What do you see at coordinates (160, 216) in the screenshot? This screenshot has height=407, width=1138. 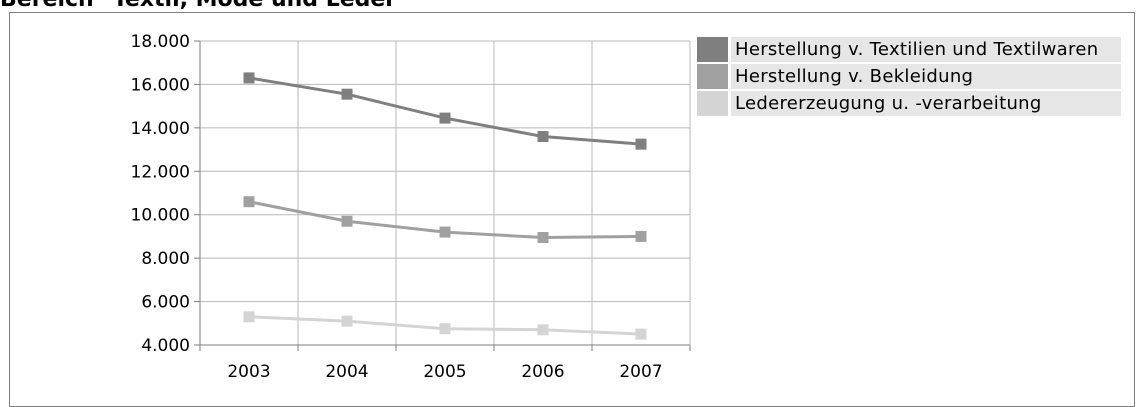 I see `y-tick-label: 10.000` at bounding box center [160, 216].